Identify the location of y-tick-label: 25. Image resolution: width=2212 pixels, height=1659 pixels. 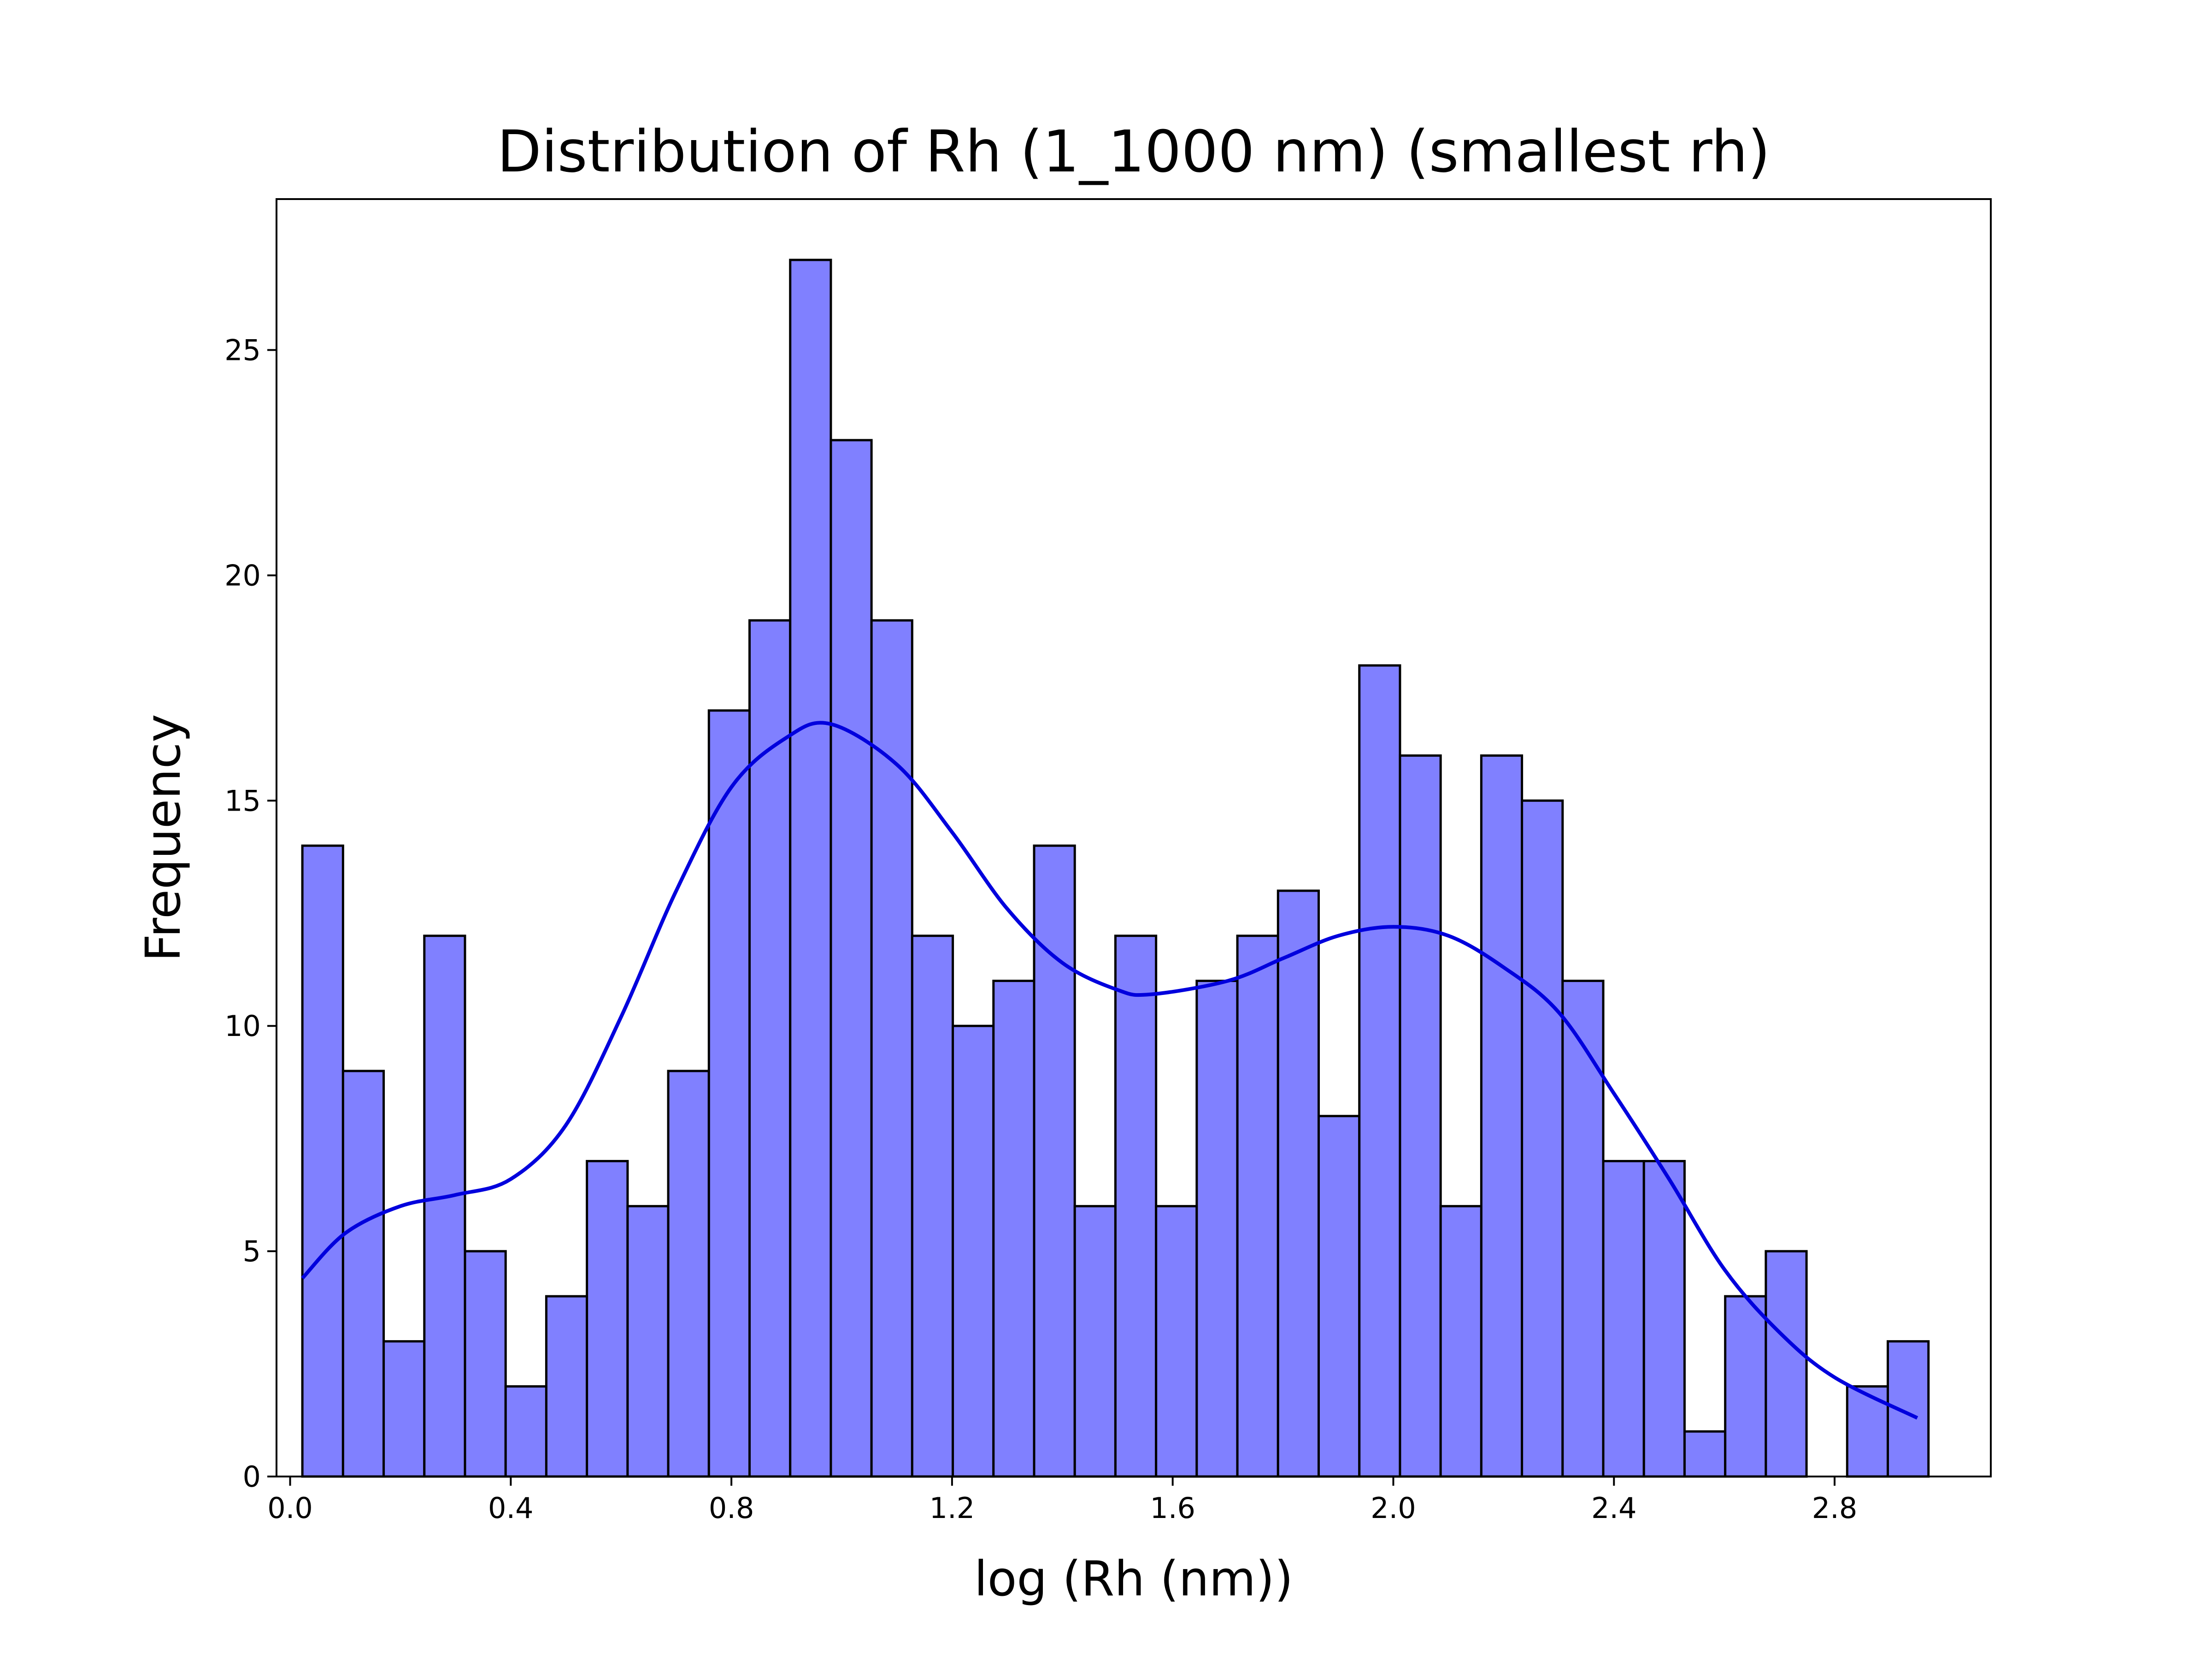
(242, 350).